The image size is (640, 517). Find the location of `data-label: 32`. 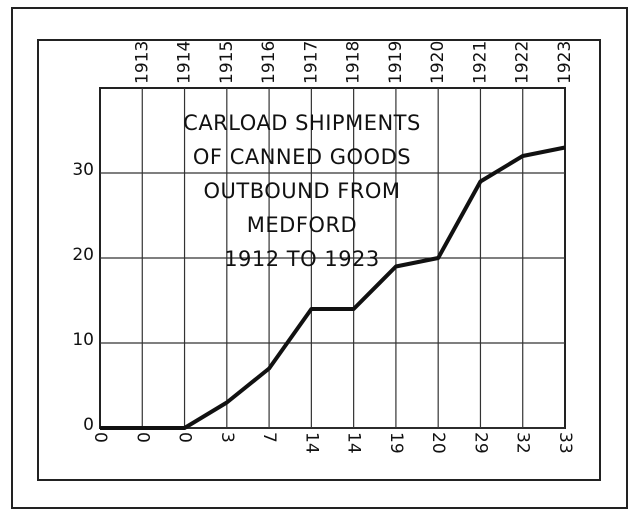

data-label: 32 is located at coordinates (523, 443).